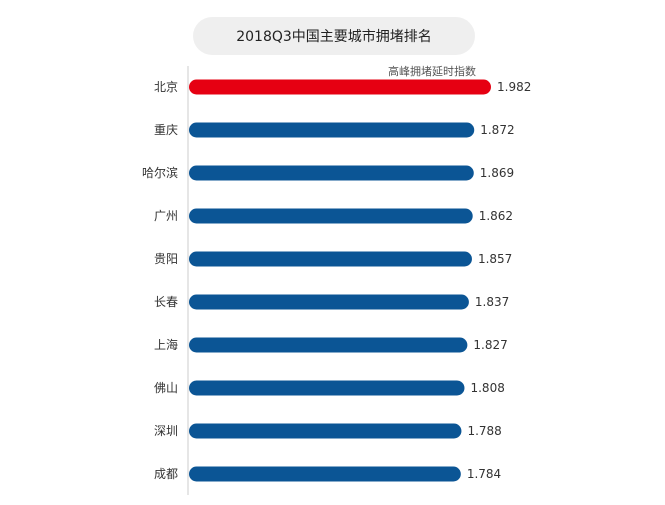 The height and width of the screenshot is (505, 665). What do you see at coordinates (484, 474) in the screenshot?
I see `value-label: 1.784` at bounding box center [484, 474].